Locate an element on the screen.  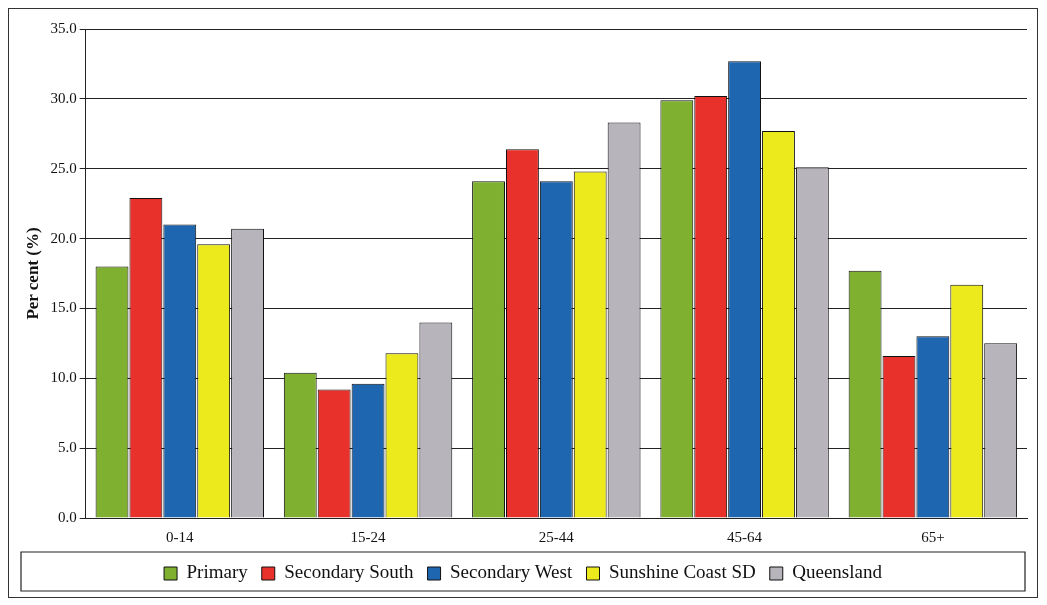
x-tick-label: 15-24 is located at coordinates (368, 536).